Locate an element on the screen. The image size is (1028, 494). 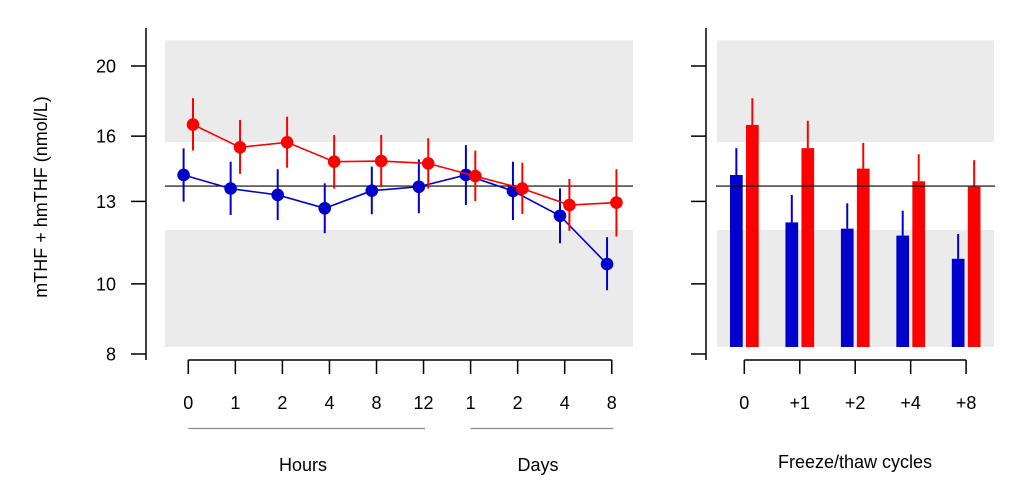
y-axis-title: mTHF + hmTHF (nmol/L) is located at coordinates (41, 197).